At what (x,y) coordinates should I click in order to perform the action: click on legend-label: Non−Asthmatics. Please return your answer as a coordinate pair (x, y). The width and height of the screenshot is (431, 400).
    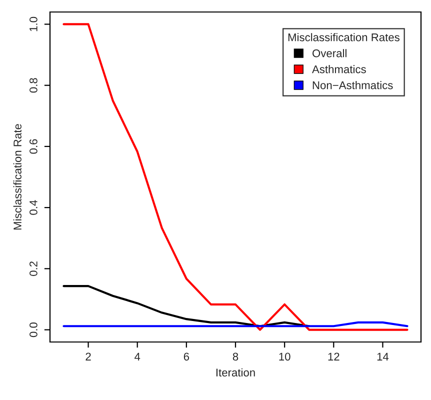
    Looking at the image, I should click on (352, 85).